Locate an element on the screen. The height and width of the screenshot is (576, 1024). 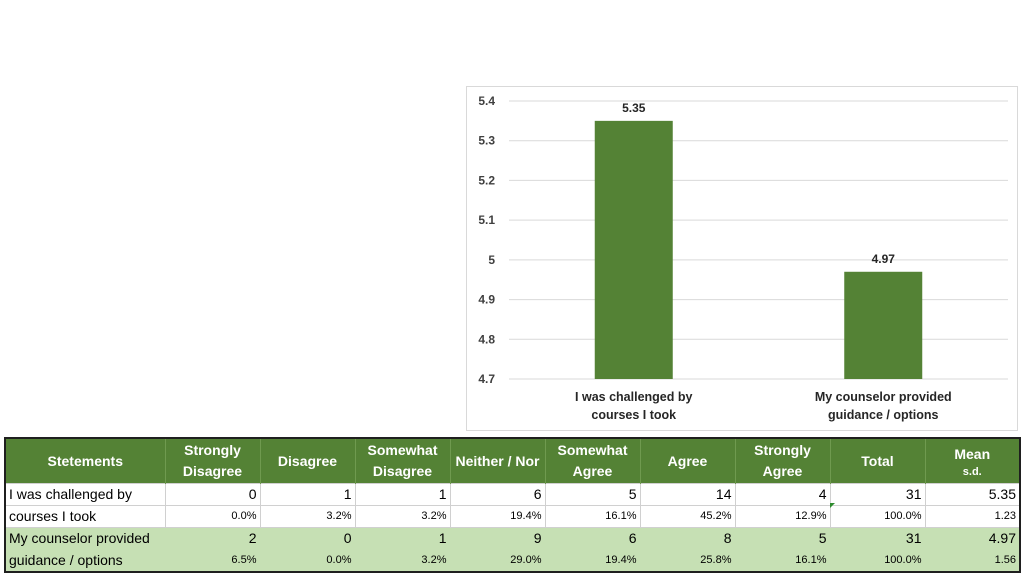
y-tick-label: 5 is located at coordinates (491, 260).